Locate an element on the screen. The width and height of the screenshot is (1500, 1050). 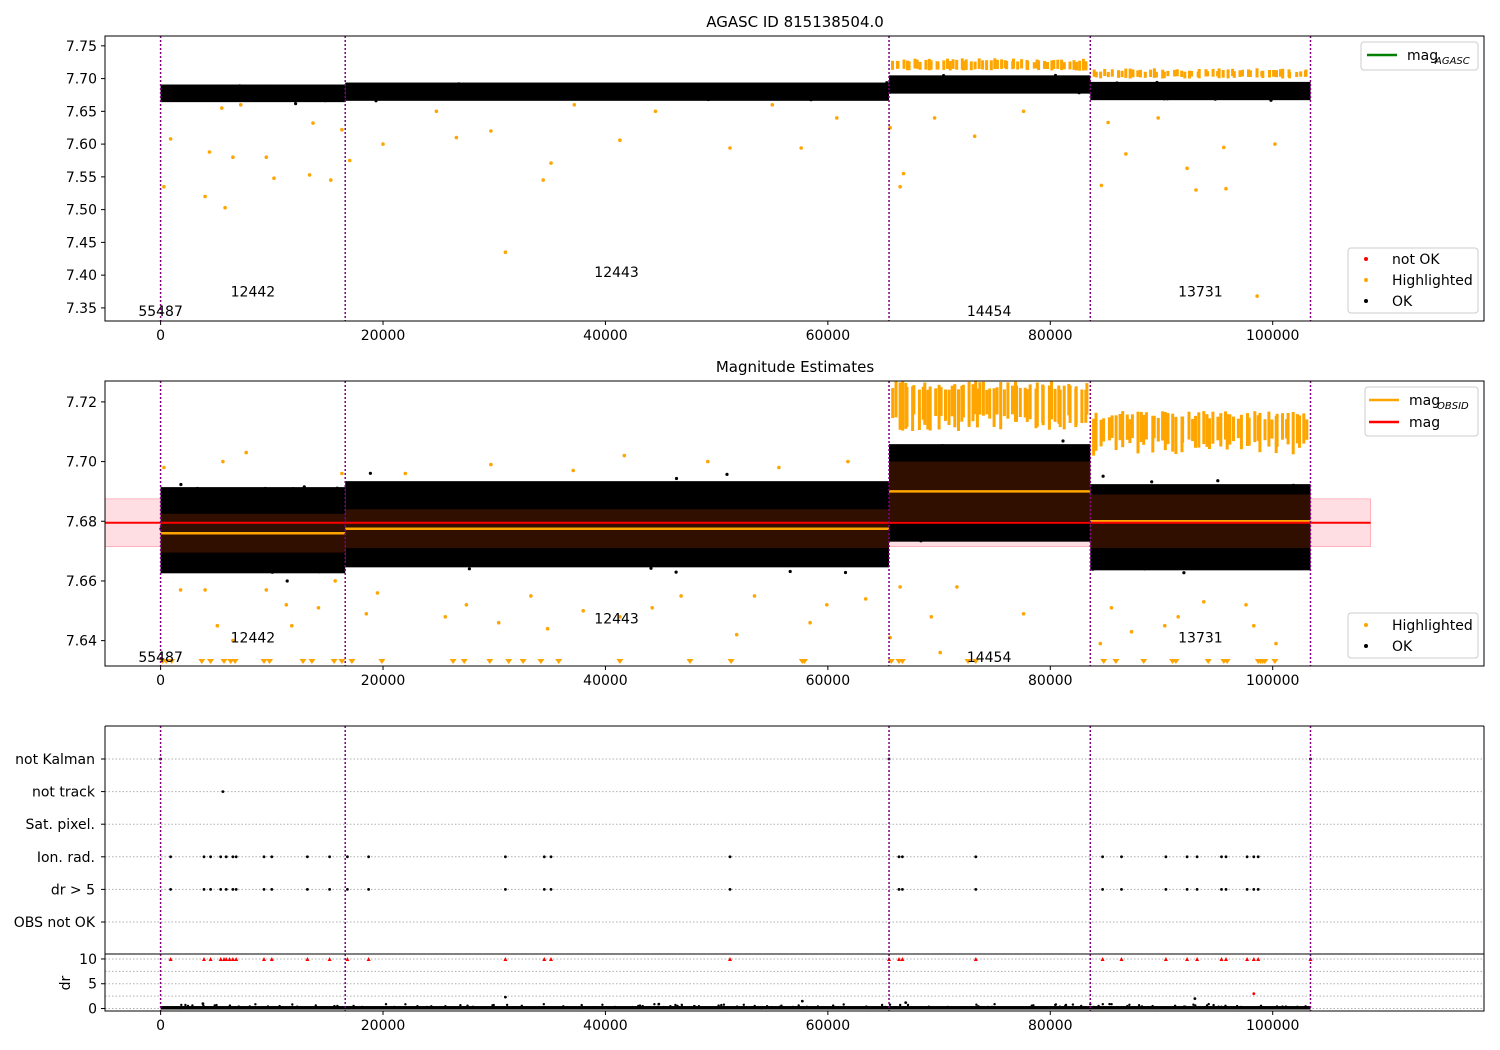
panel1-xtick-label: 20000 is located at coordinates (383, 336).